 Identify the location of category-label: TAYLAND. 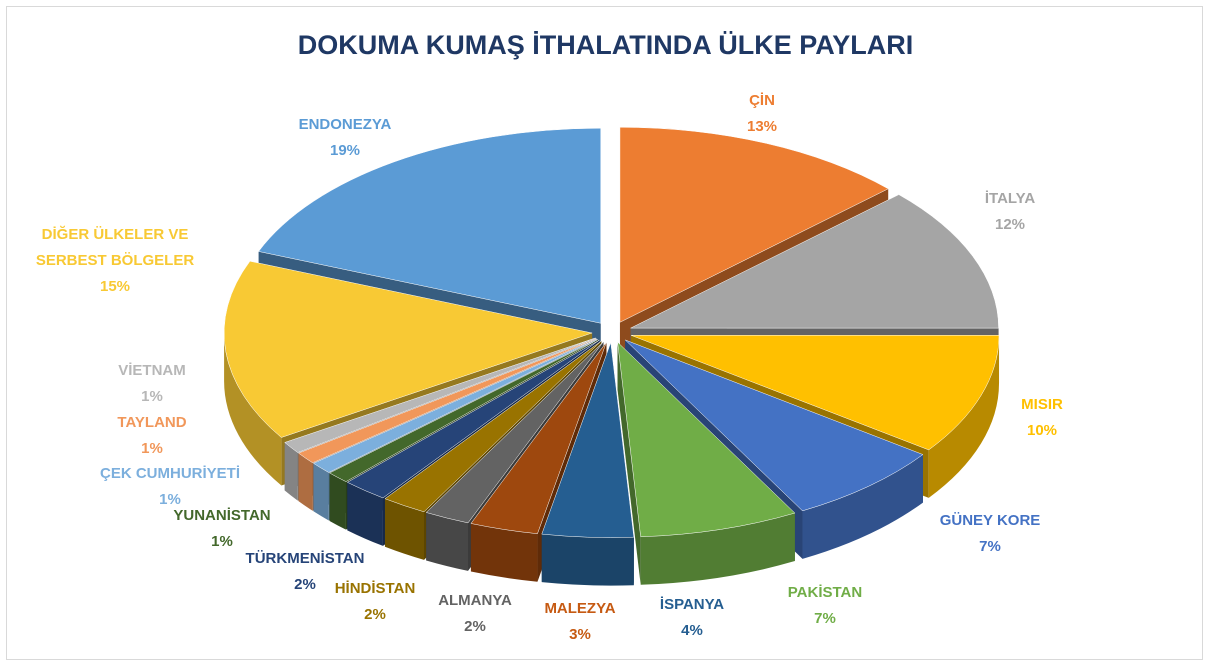
(152, 422).